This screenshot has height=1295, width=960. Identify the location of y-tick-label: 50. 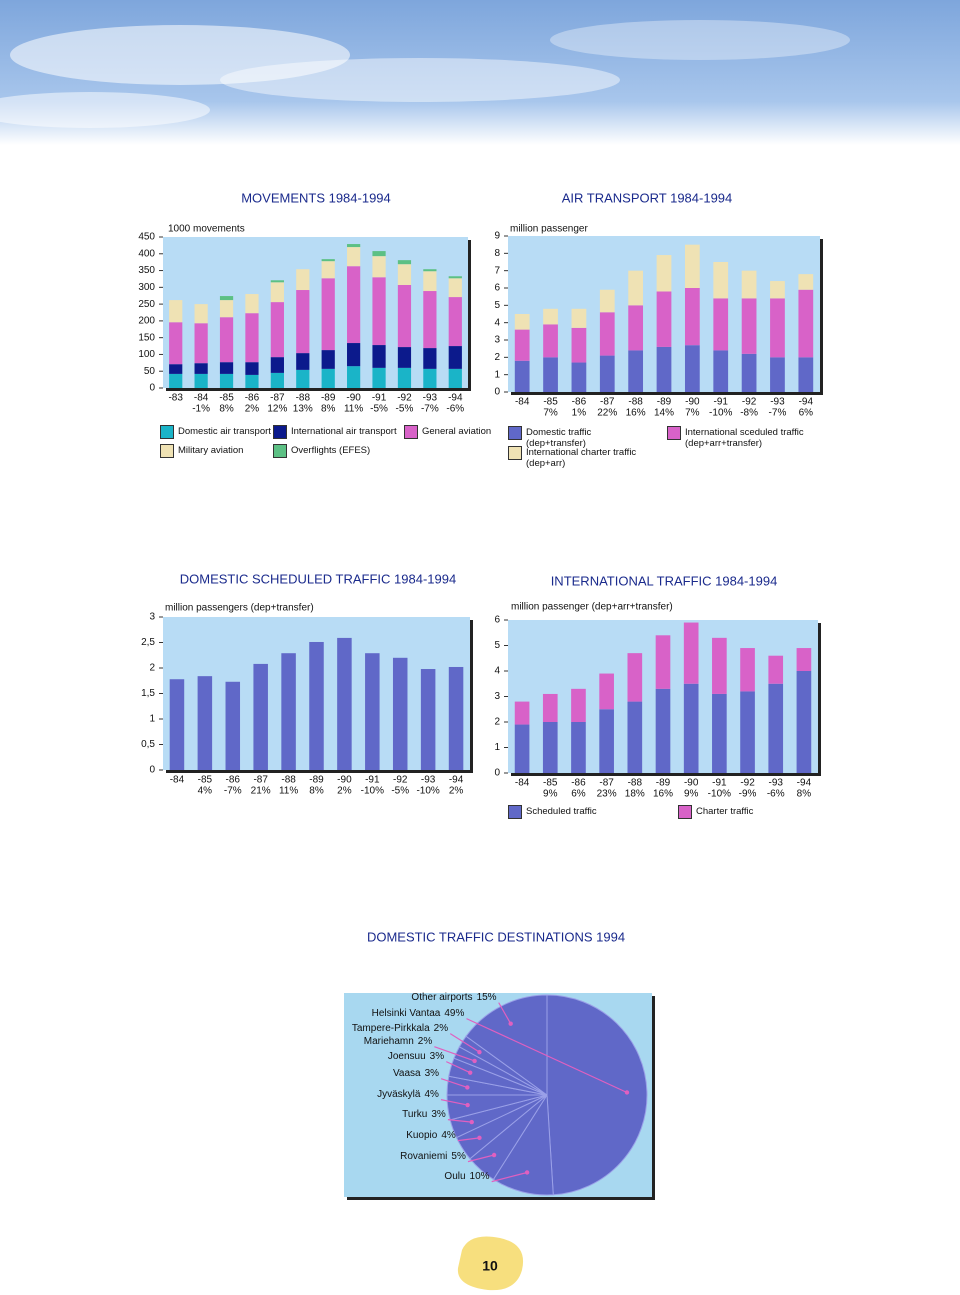
(150, 371).